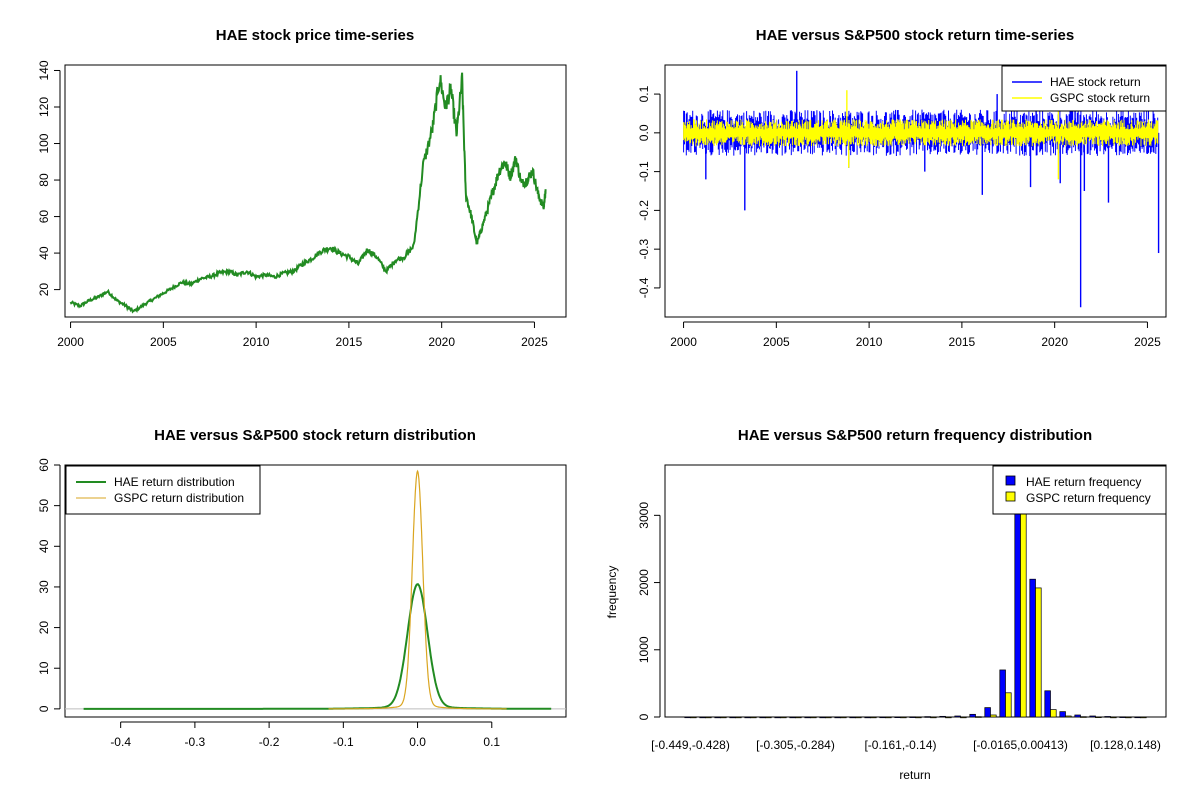  I want to click on price-y-tick-label: 100, so click(44, 143).